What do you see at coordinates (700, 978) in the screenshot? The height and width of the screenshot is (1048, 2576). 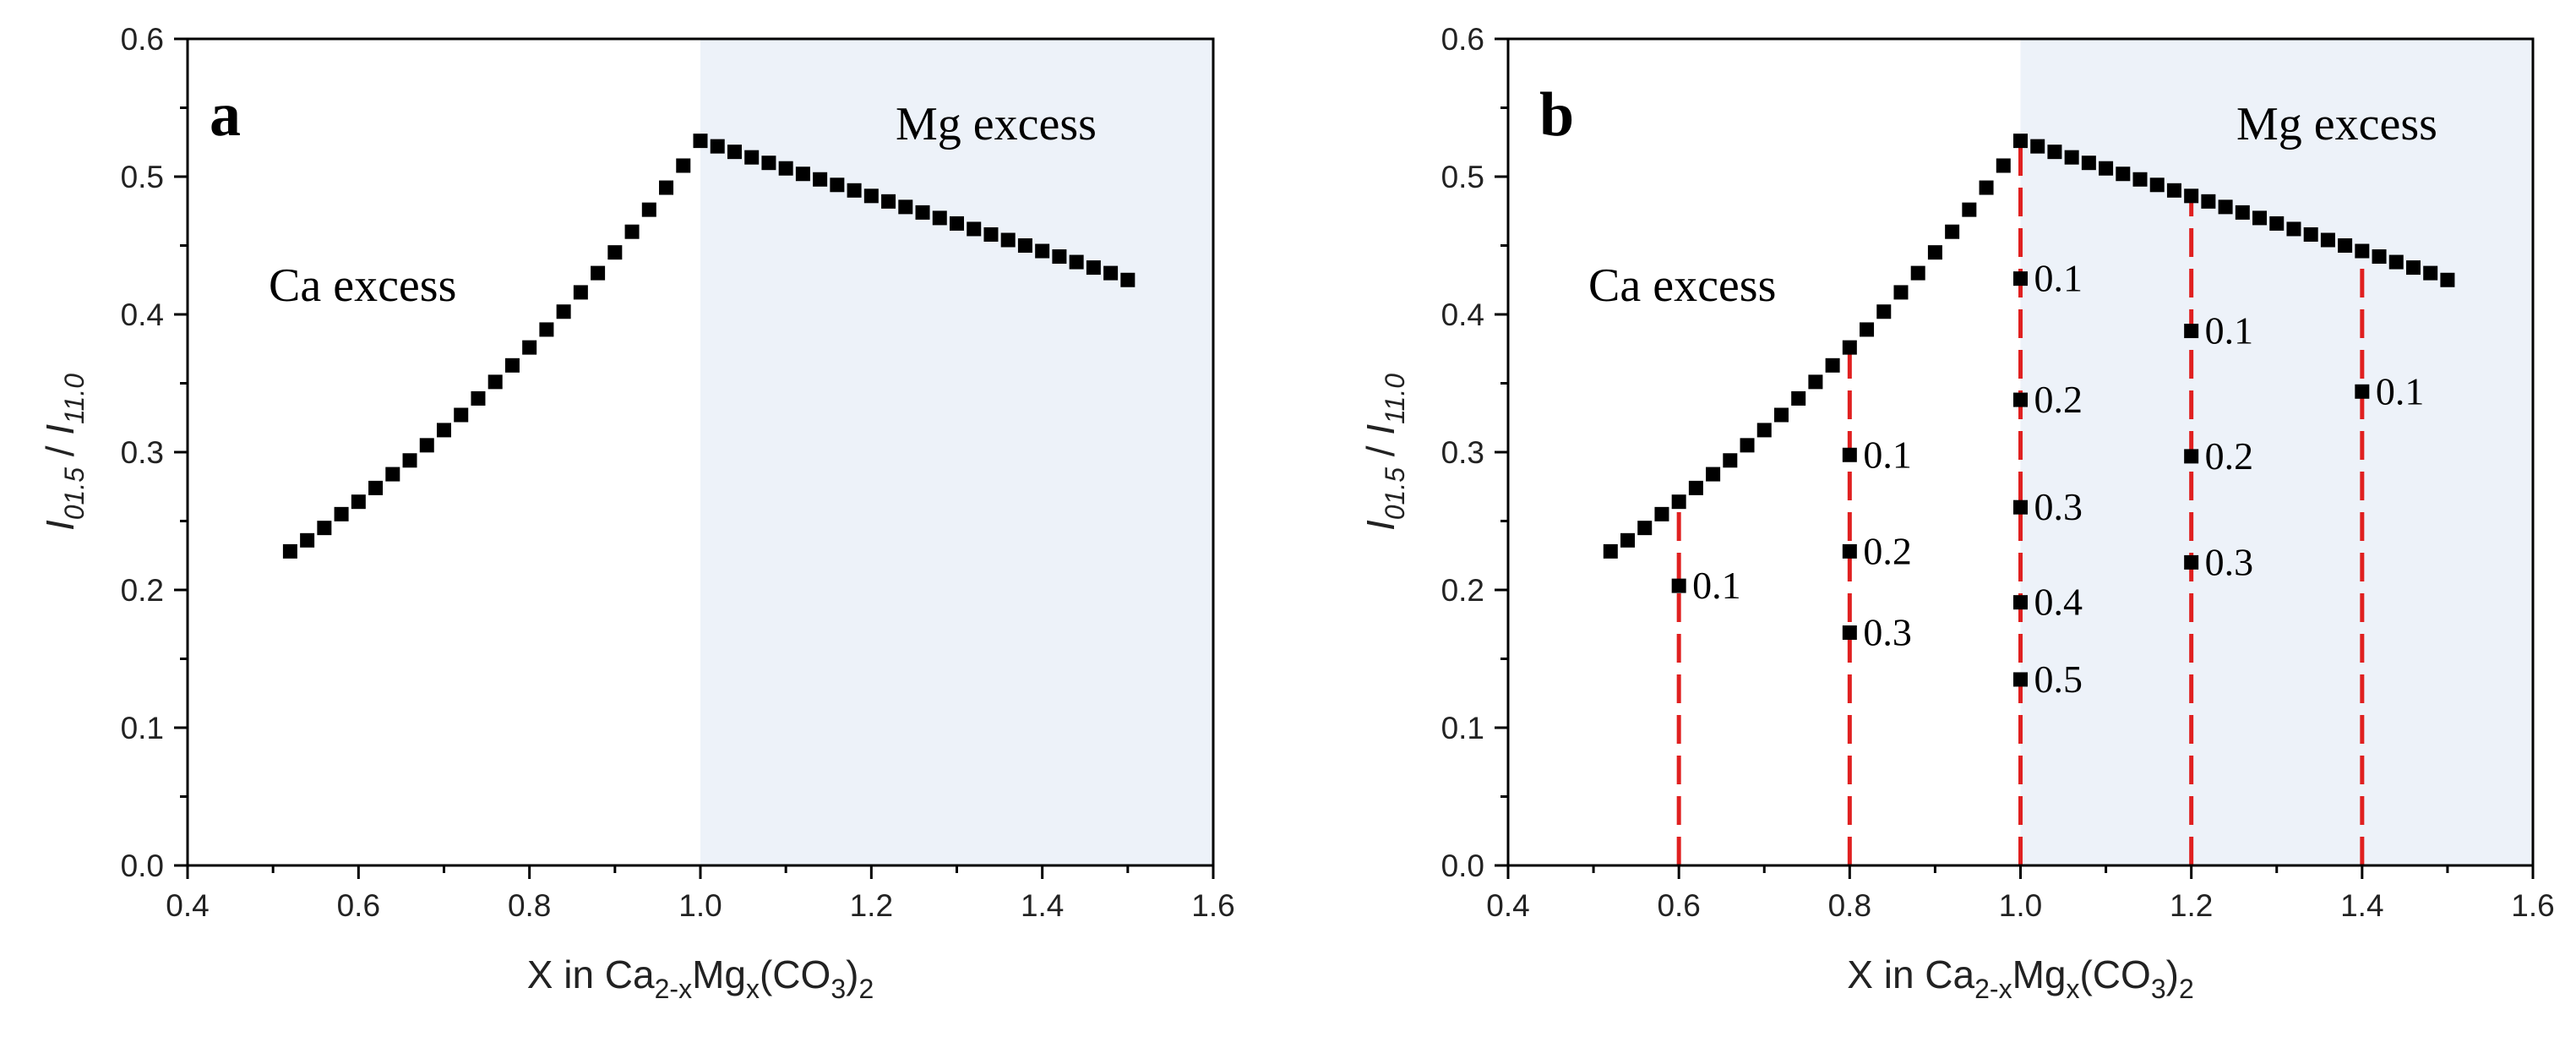 I see `x-axis-title: X in Ca2-xMgx(CO3)2` at bounding box center [700, 978].